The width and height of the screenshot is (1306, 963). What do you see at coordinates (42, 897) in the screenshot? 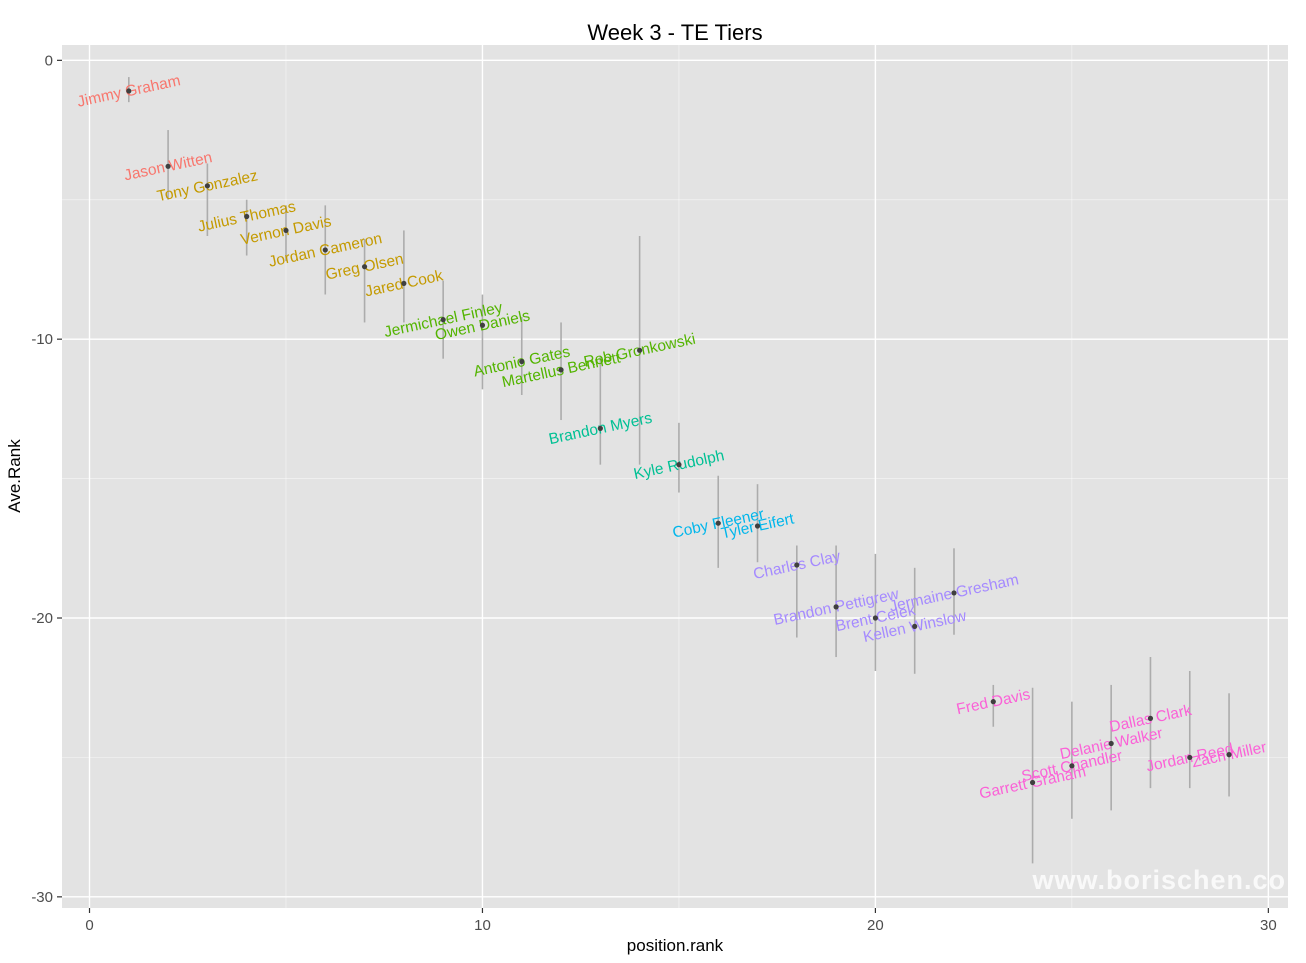
I see `y-tick-label: -30` at bounding box center [42, 897].